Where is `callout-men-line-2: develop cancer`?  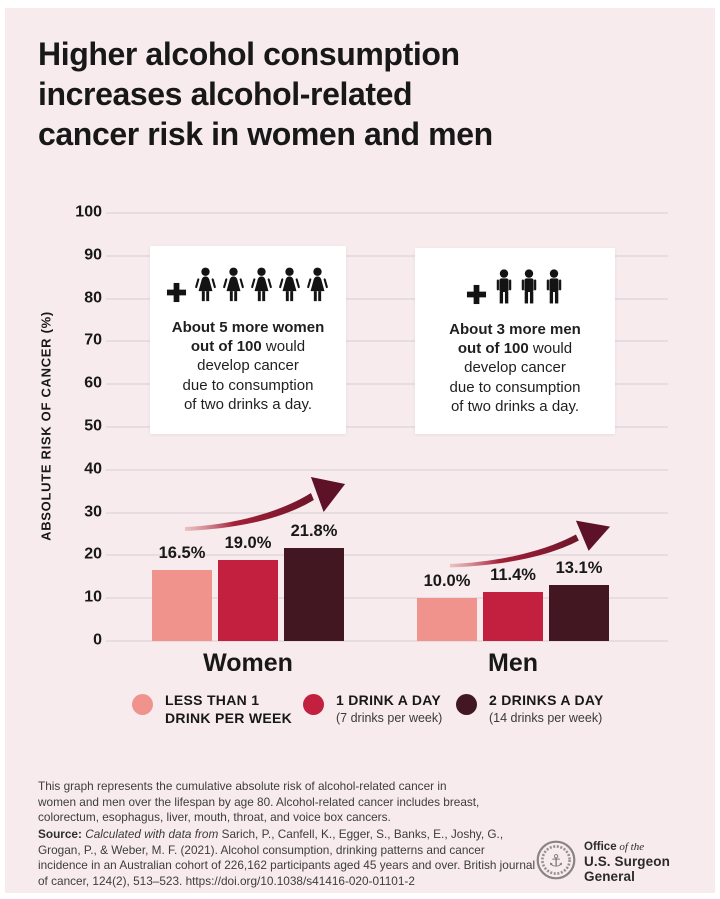
callout-men-line-2: develop cancer is located at coordinates (515, 368).